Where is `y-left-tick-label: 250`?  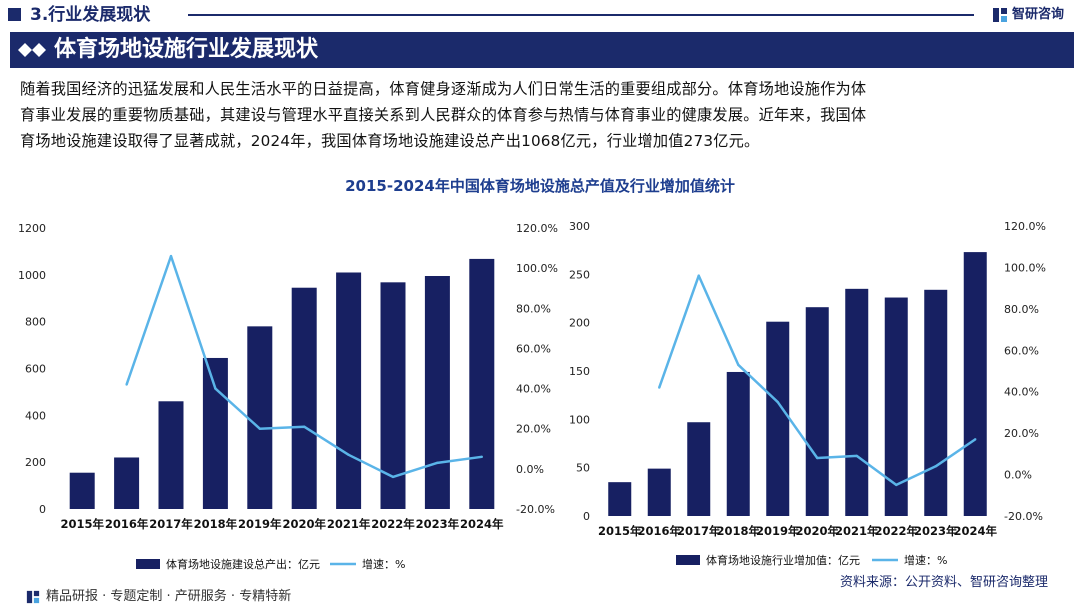 y-left-tick-label: 250 is located at coordinates (579, 274).